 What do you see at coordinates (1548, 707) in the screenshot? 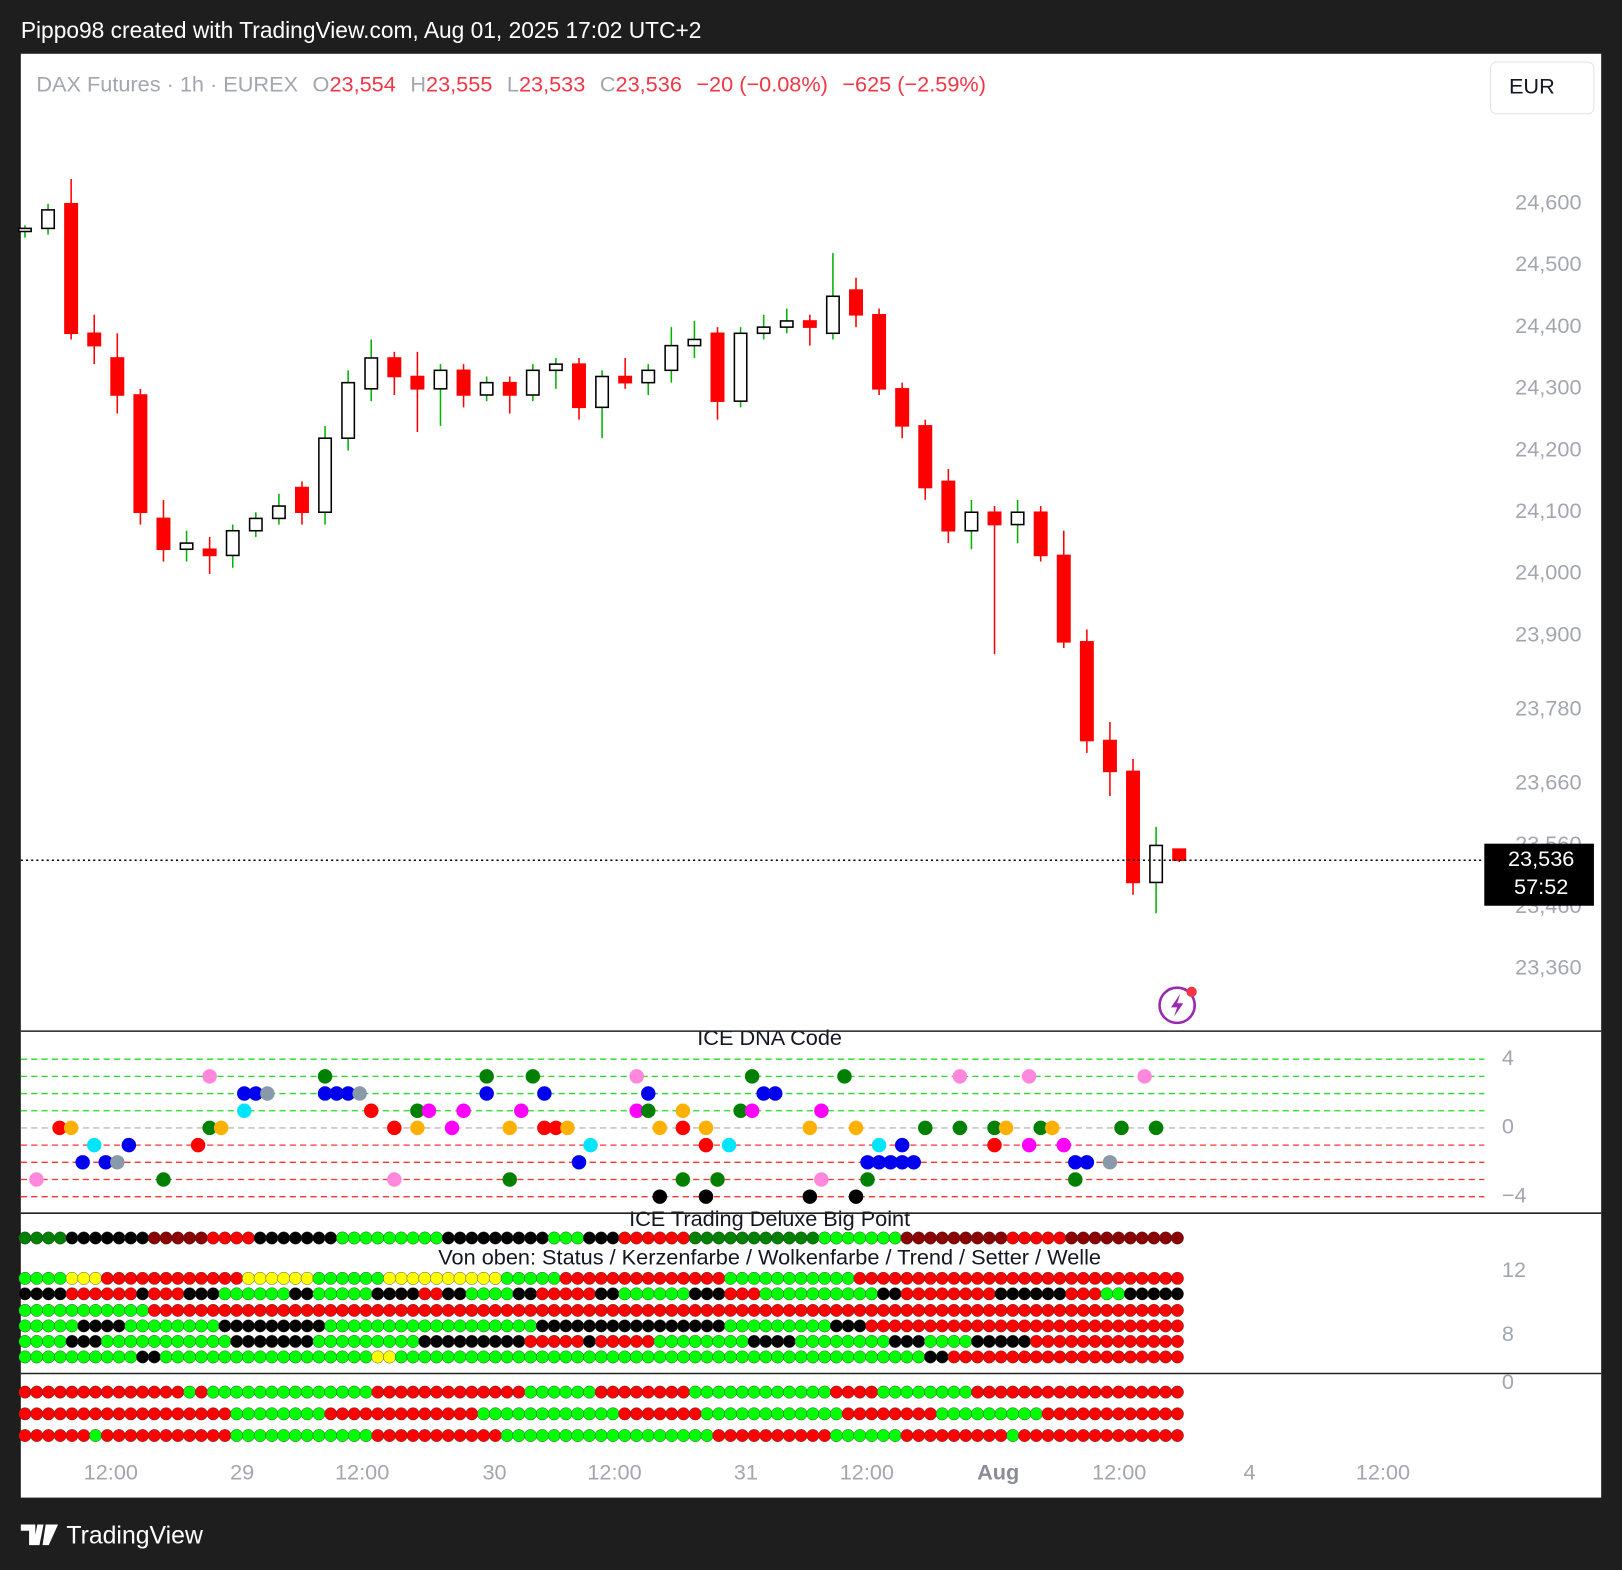
I see `y-tick-label: 23,780` at bounding box center [1548, 707].